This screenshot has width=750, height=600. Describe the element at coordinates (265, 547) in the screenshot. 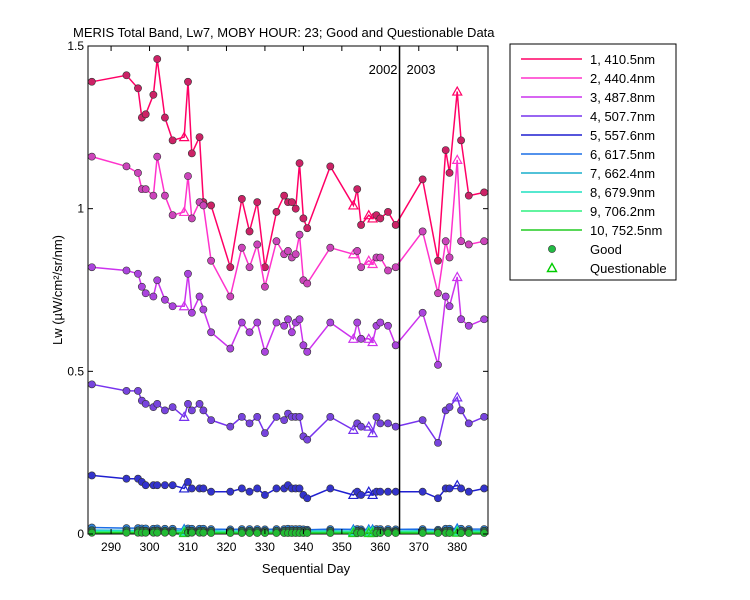

I see `x-tick-label: 330` at that location.